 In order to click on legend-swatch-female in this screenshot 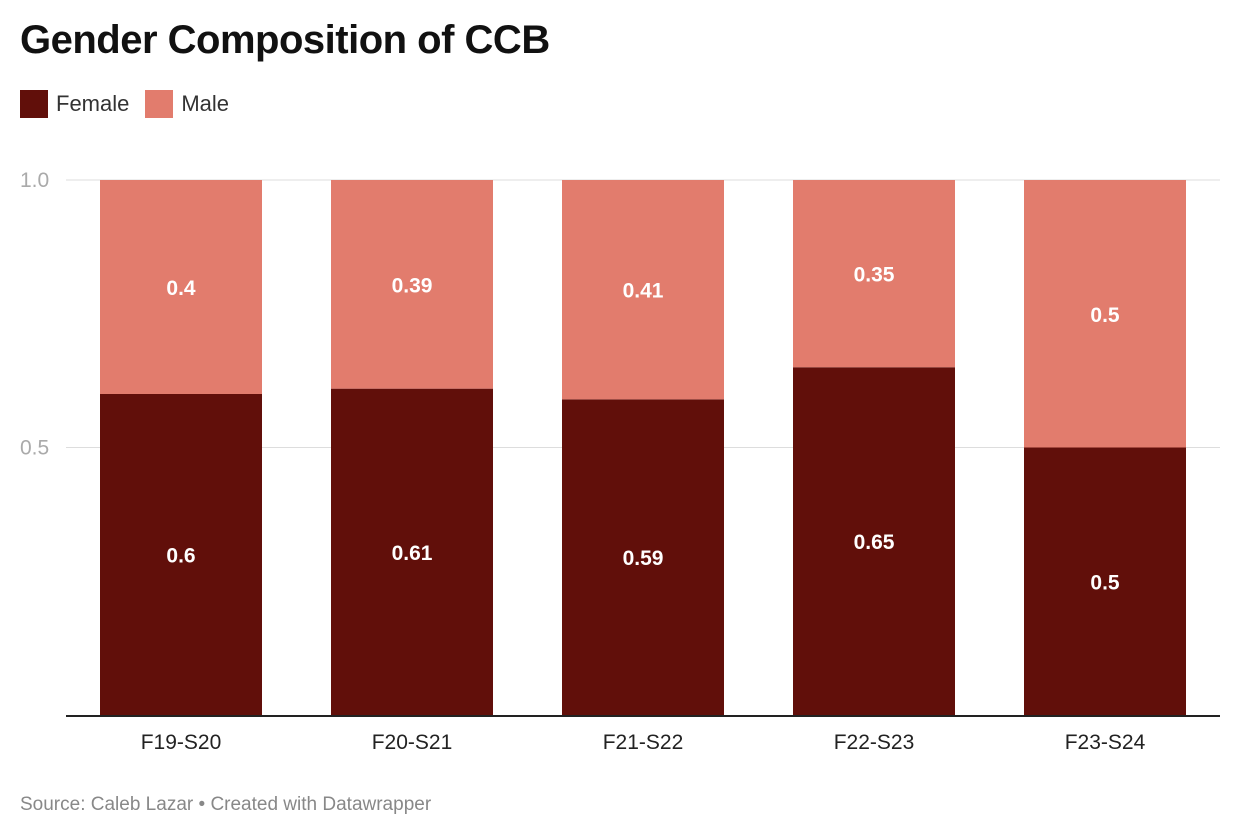, I will do `click(34, 104)`.